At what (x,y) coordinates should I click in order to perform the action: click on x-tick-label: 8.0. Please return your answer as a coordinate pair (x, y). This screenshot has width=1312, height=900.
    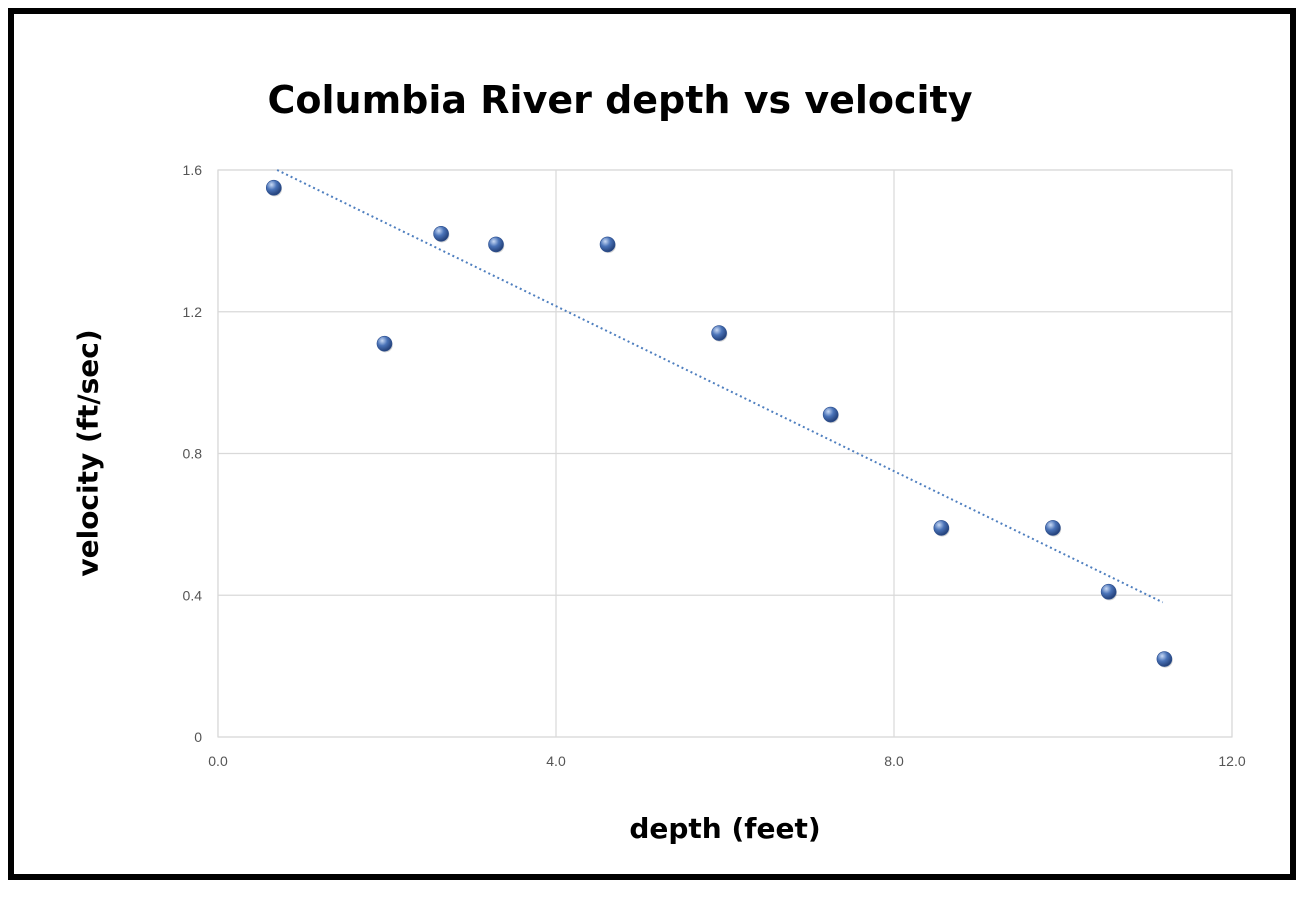
    Looking at the image, I should click on (894, 761).